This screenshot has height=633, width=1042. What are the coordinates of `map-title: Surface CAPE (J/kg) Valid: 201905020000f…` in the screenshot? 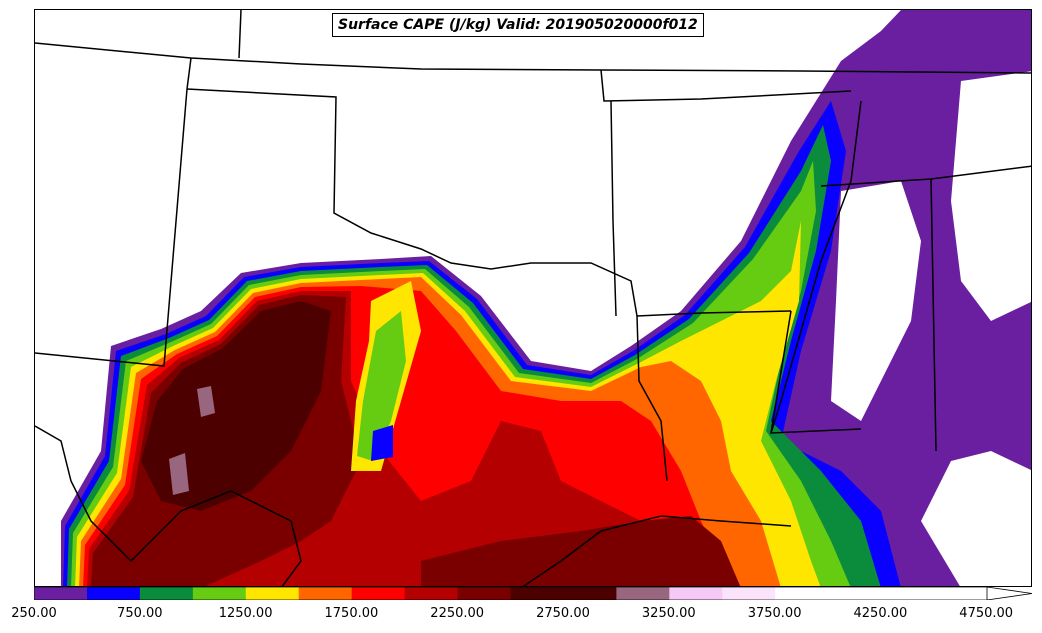 It's located at (518, 25).